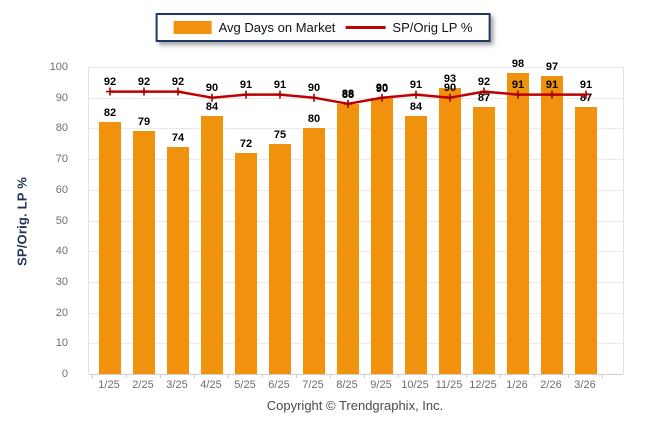 Image resolution: width=646 pixels, height=434 pixels. Describe the element at coordinates (61, 343) in the screenshot. I see `y-tick-label: 10` at that location.